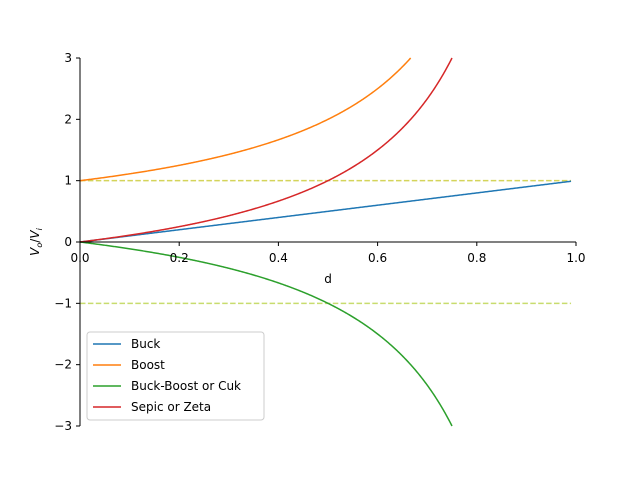 The width and height of the screenshot is (640, 480). I want to click on y-axis-label: Vo/Vi, so click(36, 241).